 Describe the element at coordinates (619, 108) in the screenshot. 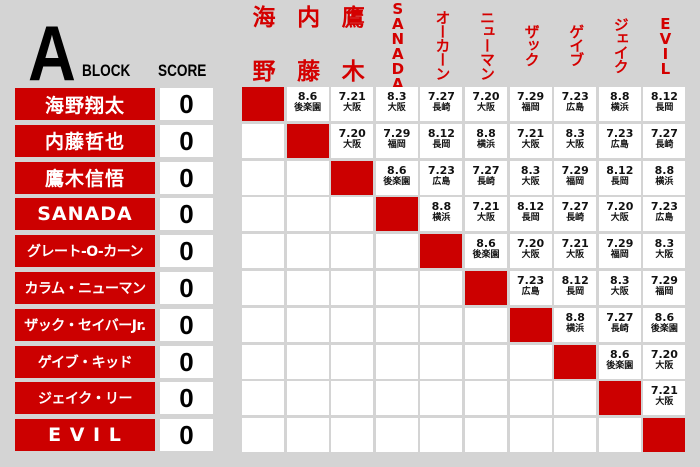

I see `match-venue: 横浜` at that location.